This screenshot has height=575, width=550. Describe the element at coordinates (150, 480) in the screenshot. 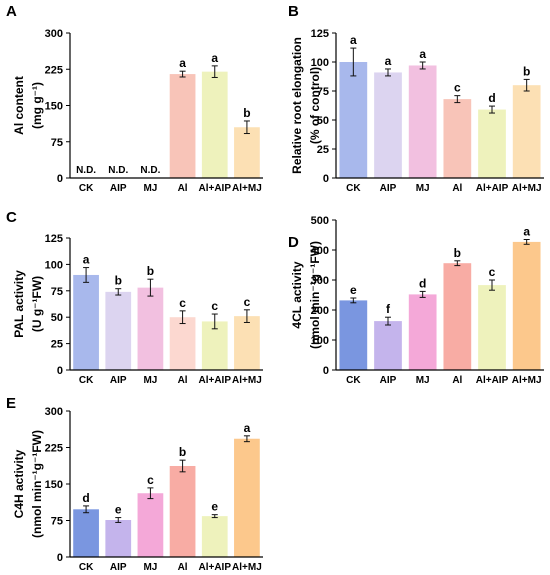

I see `significance-label-e-2: c` at that location.